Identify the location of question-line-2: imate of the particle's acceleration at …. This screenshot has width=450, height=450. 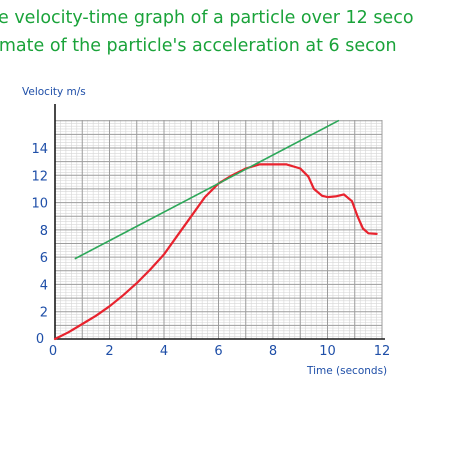
(198, 46).